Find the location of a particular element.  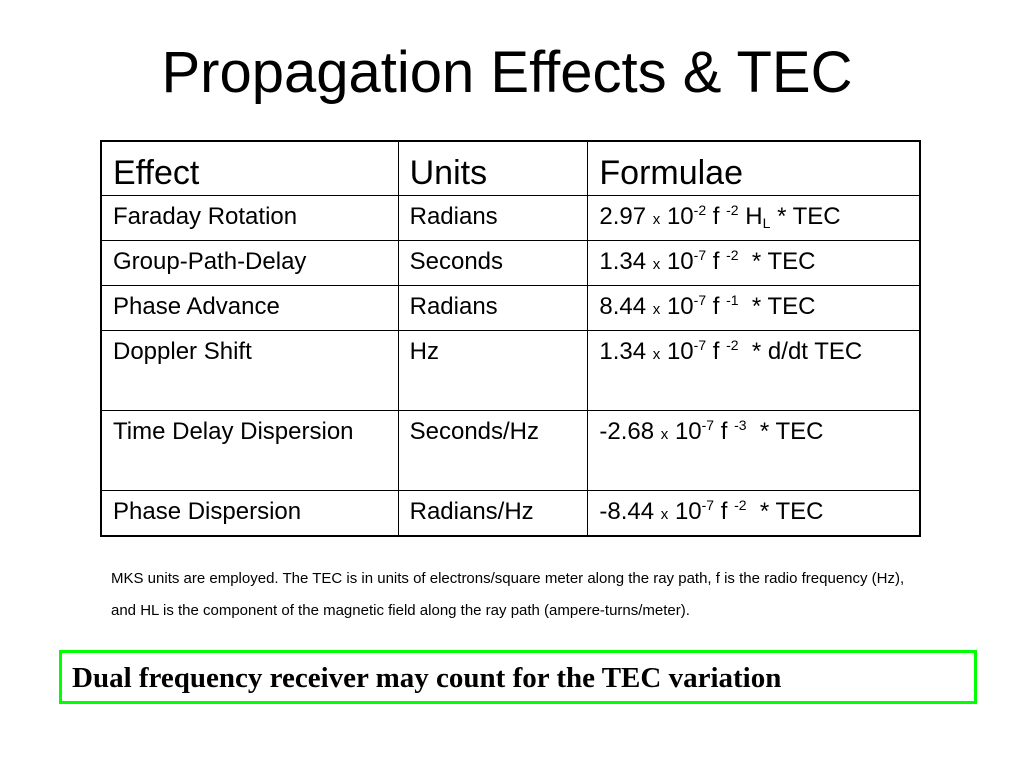

formula-f-exponent: -1 is located at coordinates (732, 300).